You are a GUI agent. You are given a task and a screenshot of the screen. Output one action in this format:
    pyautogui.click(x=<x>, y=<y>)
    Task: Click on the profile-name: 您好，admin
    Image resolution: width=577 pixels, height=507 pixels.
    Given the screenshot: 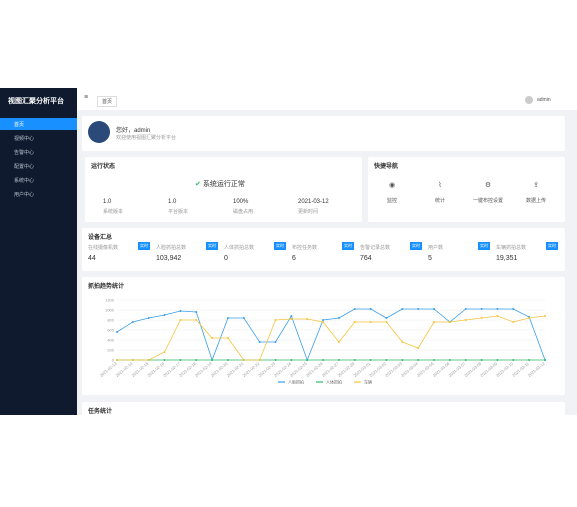 What is the action you would take?
    pyautogui.click(x=133, y=131)
    